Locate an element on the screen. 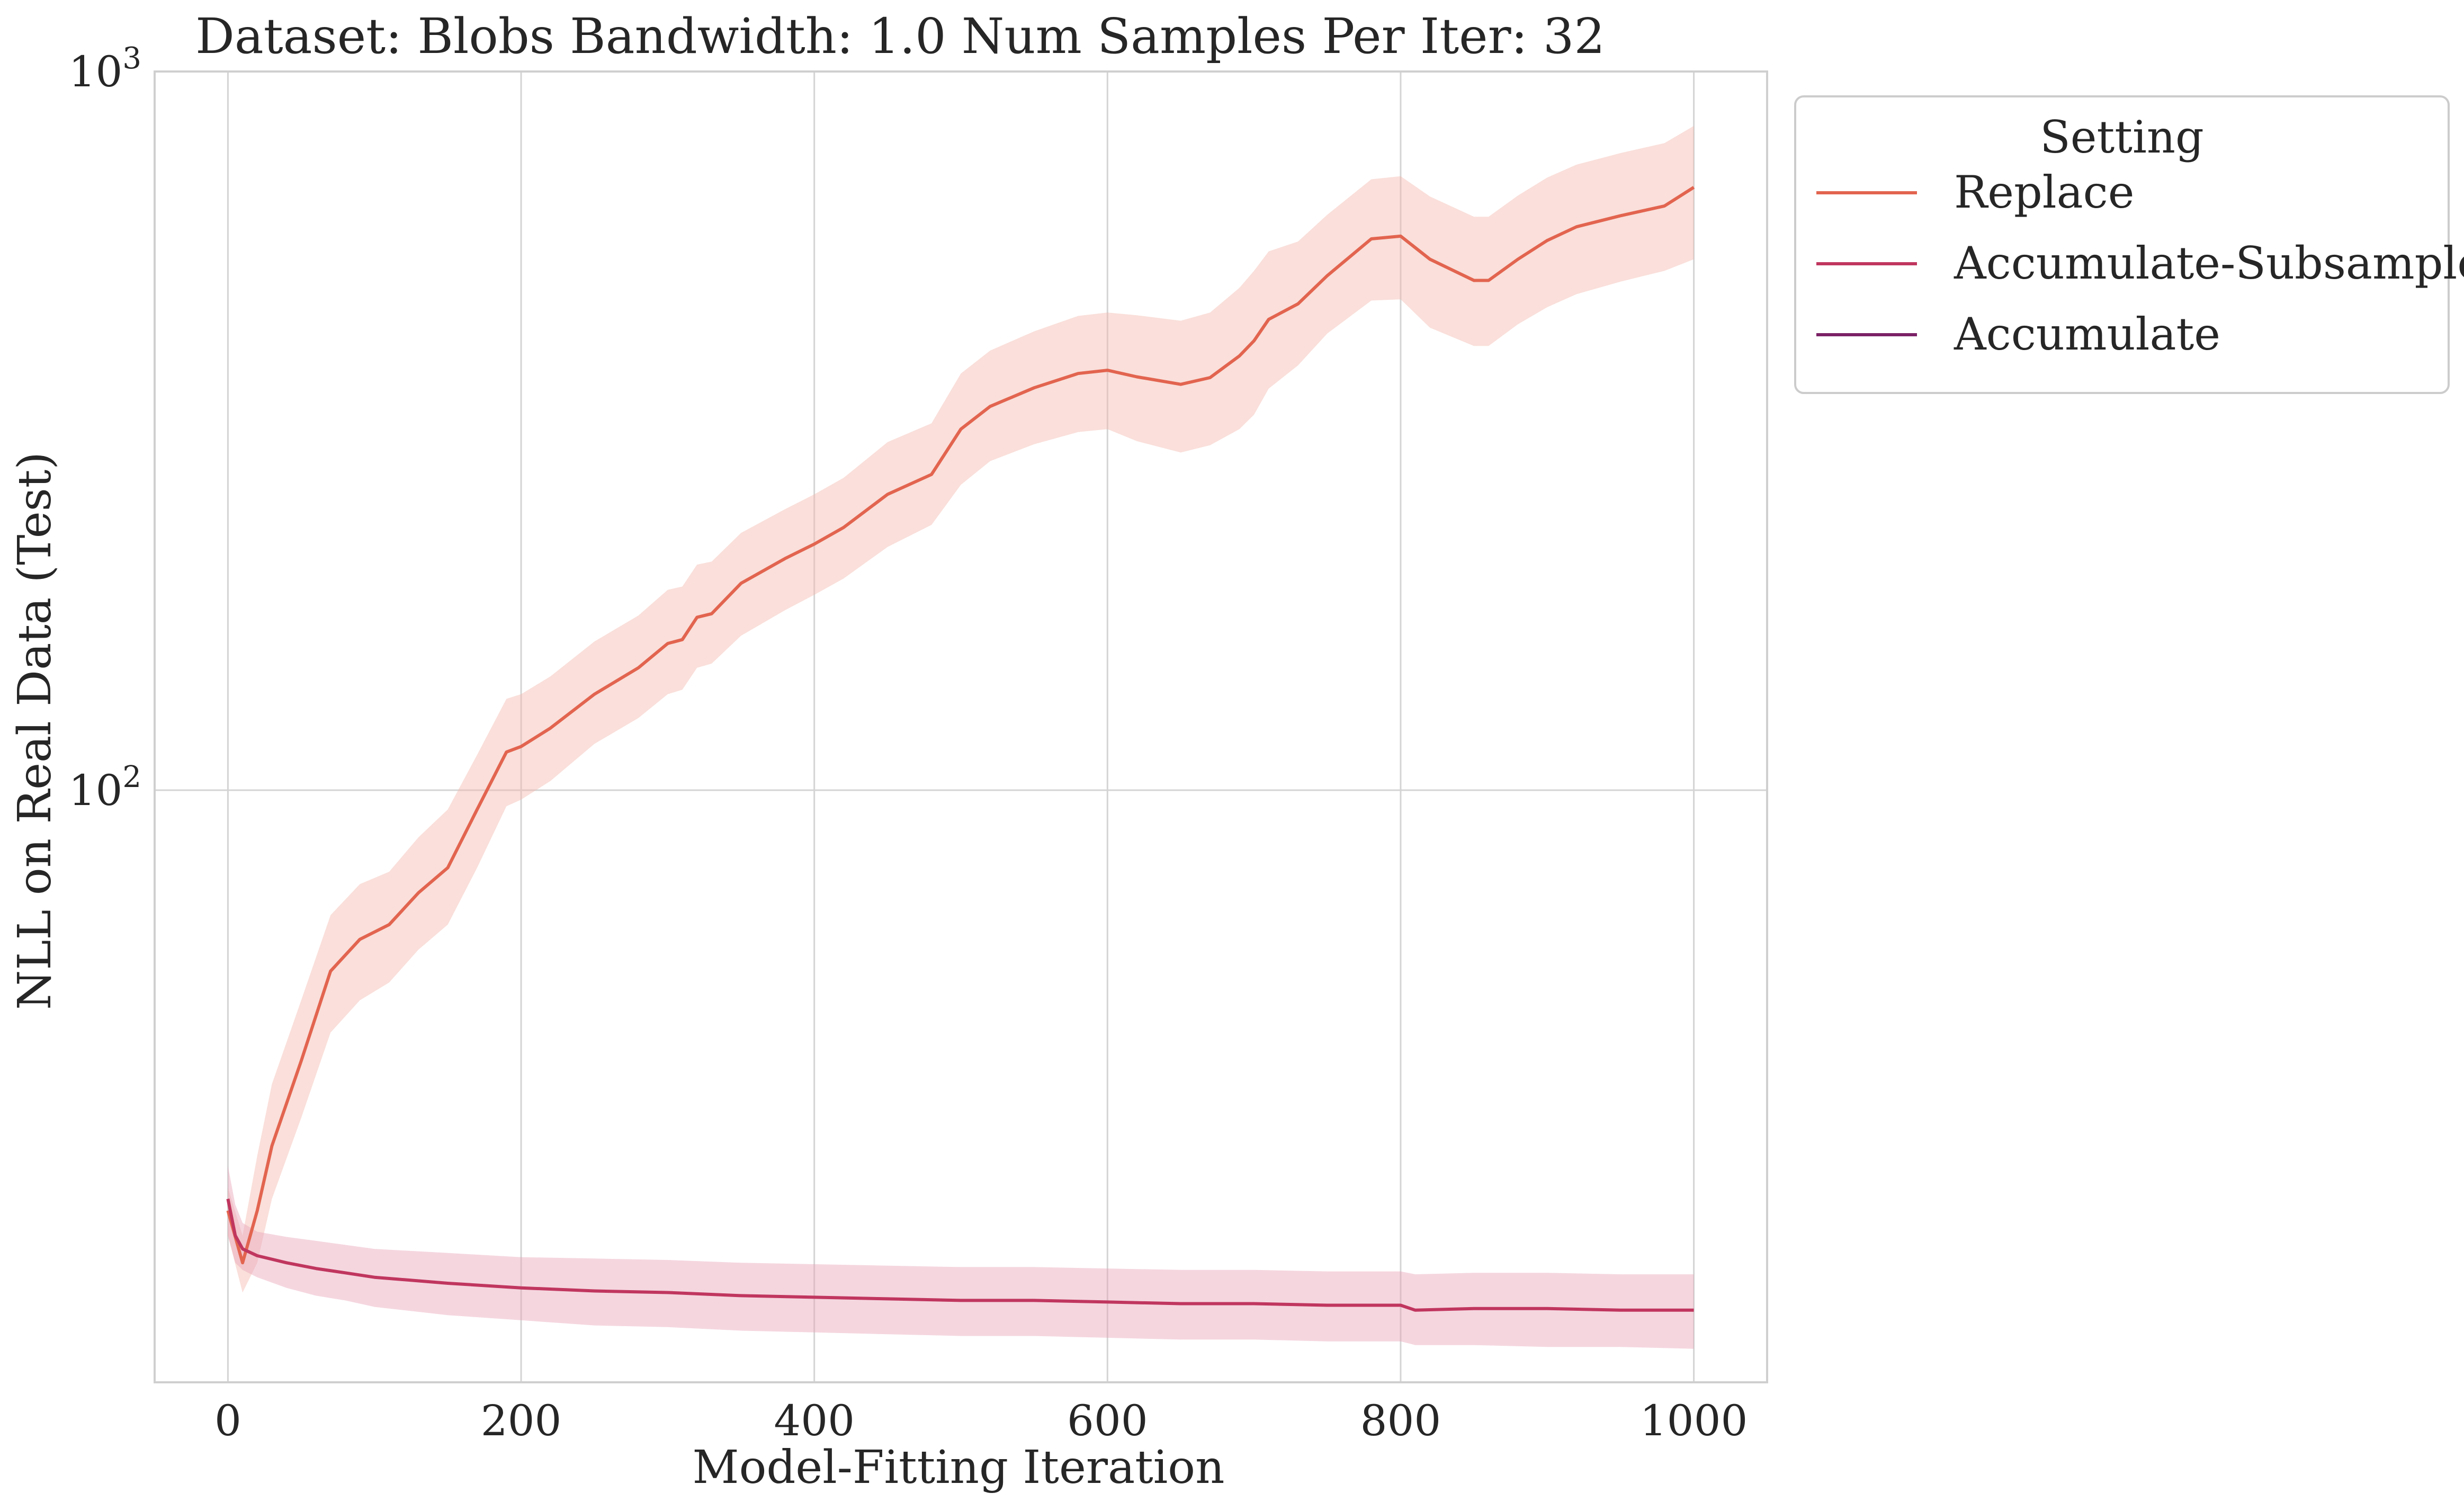 This screenshot has height=1511, width=2464. x-tick-label-800: 800 is located at coordinates (1400, 1421).